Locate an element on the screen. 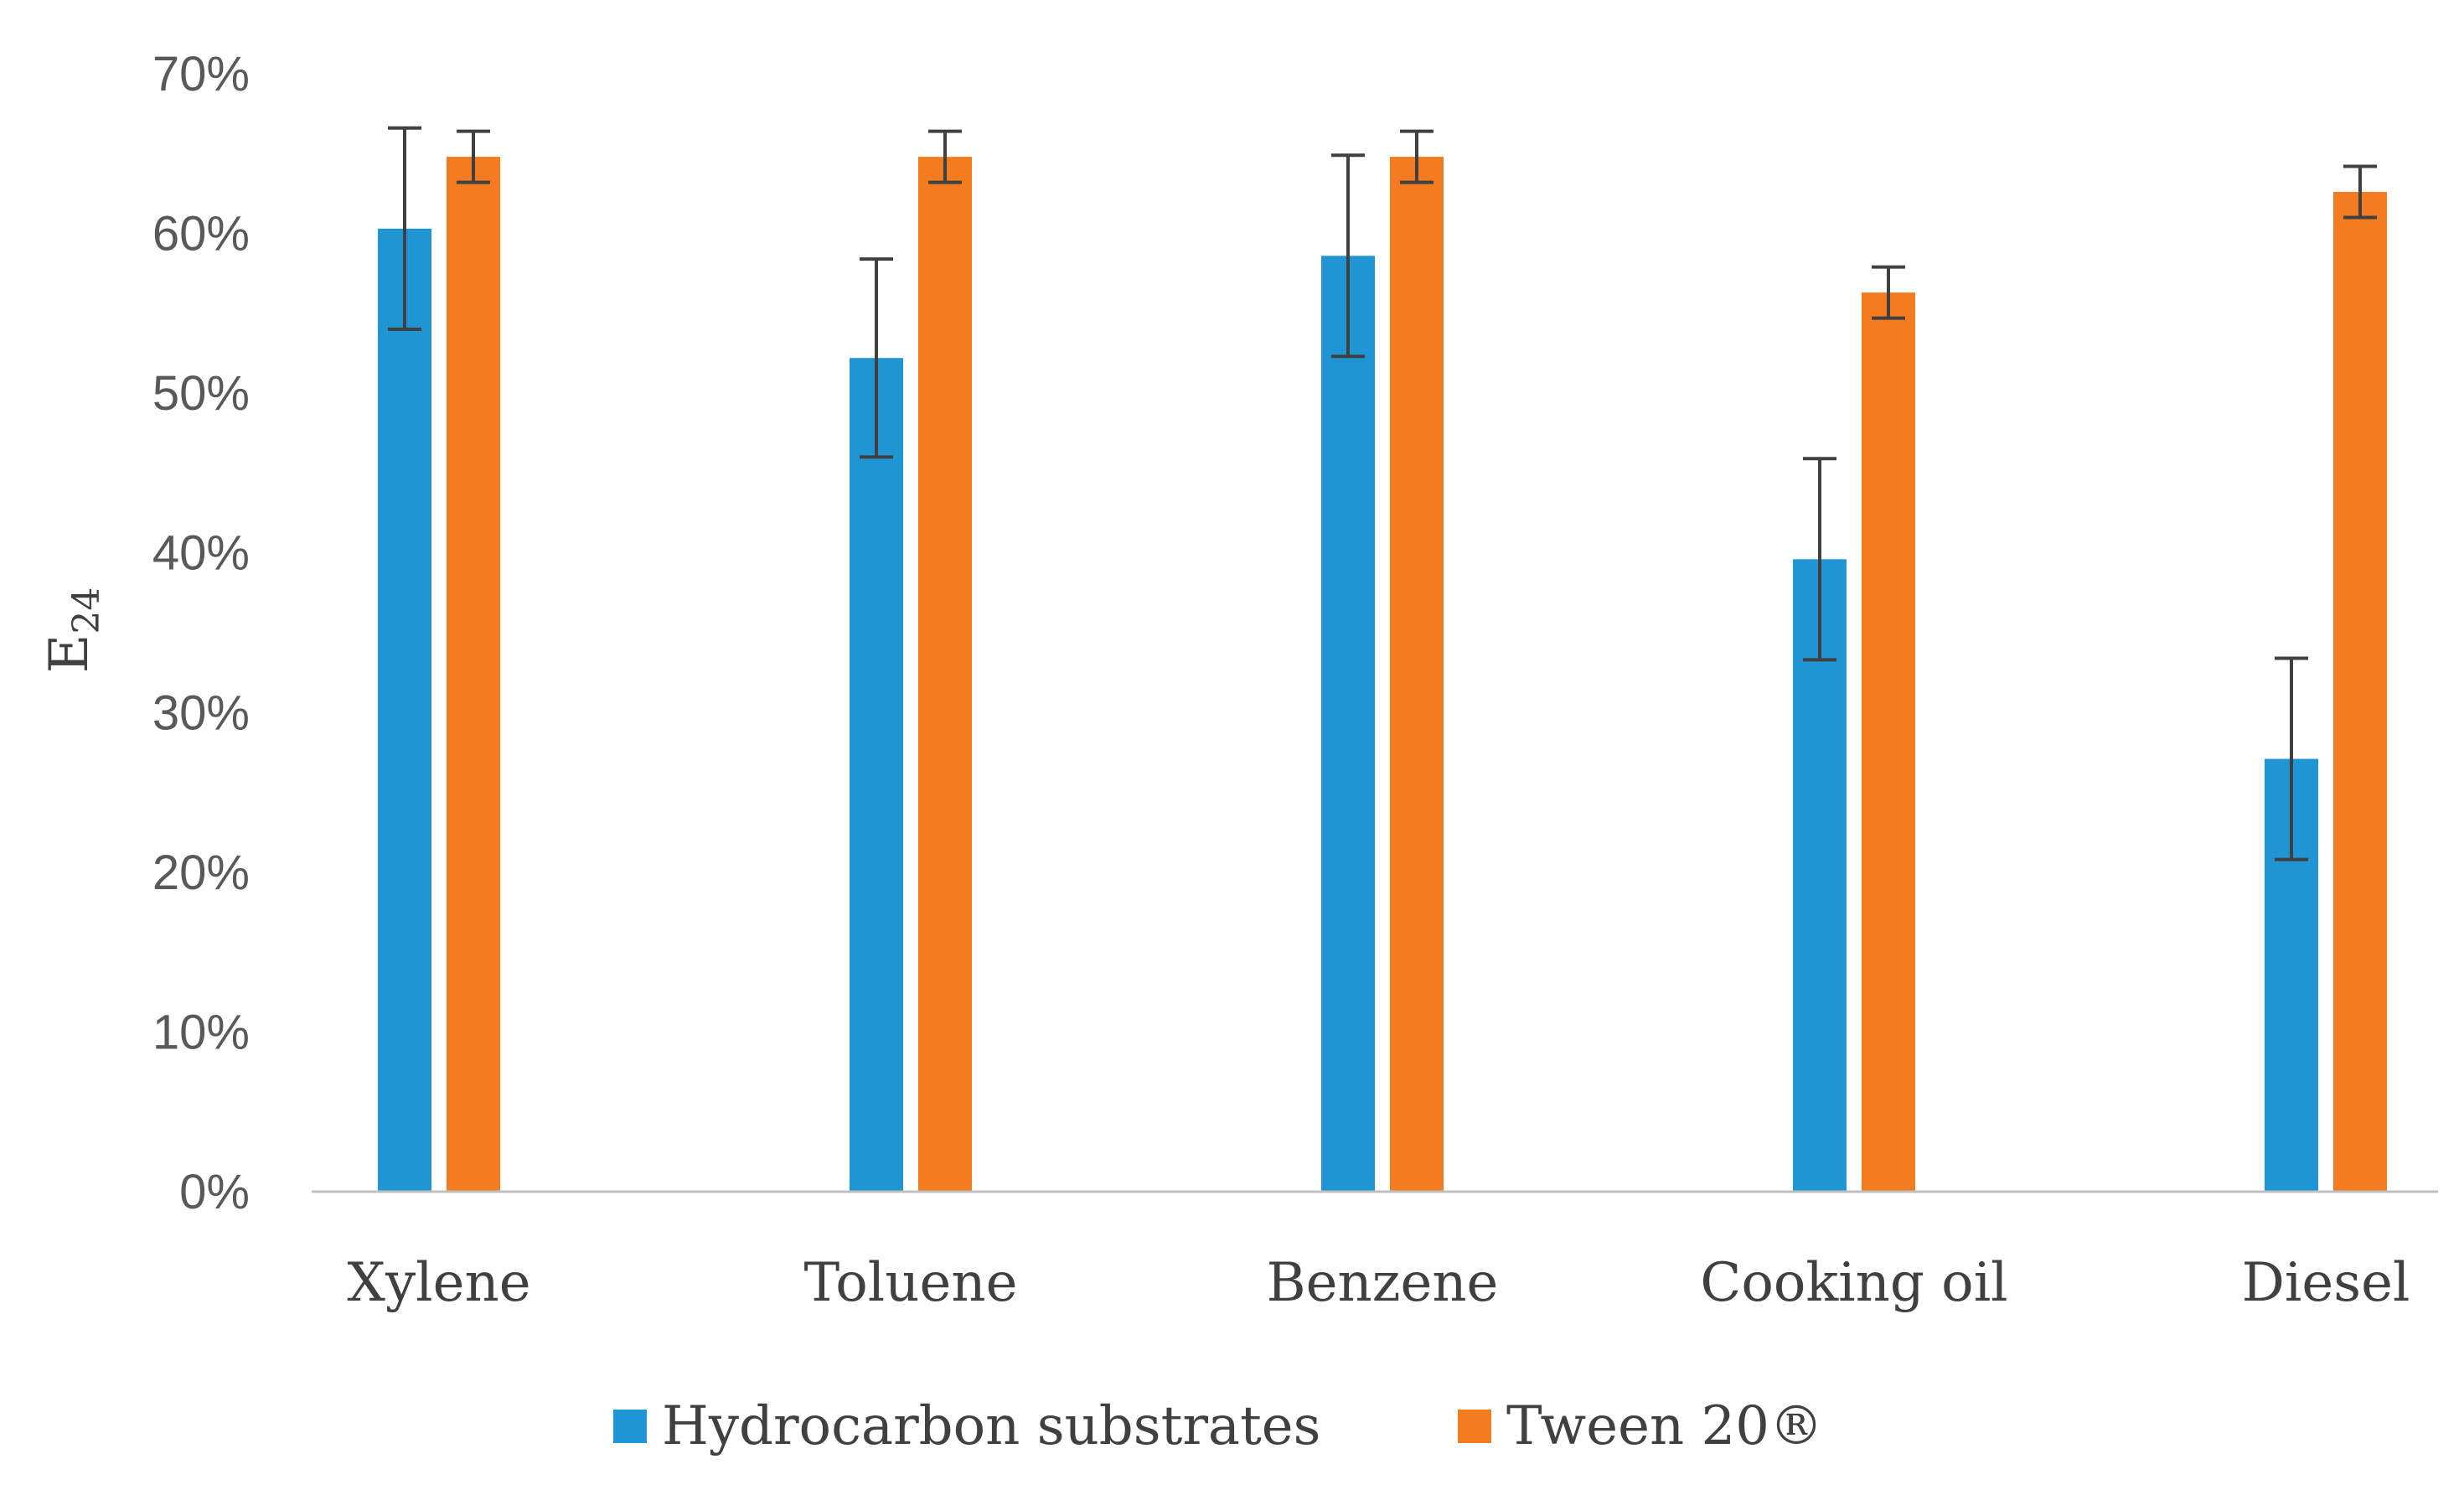  y-axis-title: E24 is located at coordinates (73, 630).